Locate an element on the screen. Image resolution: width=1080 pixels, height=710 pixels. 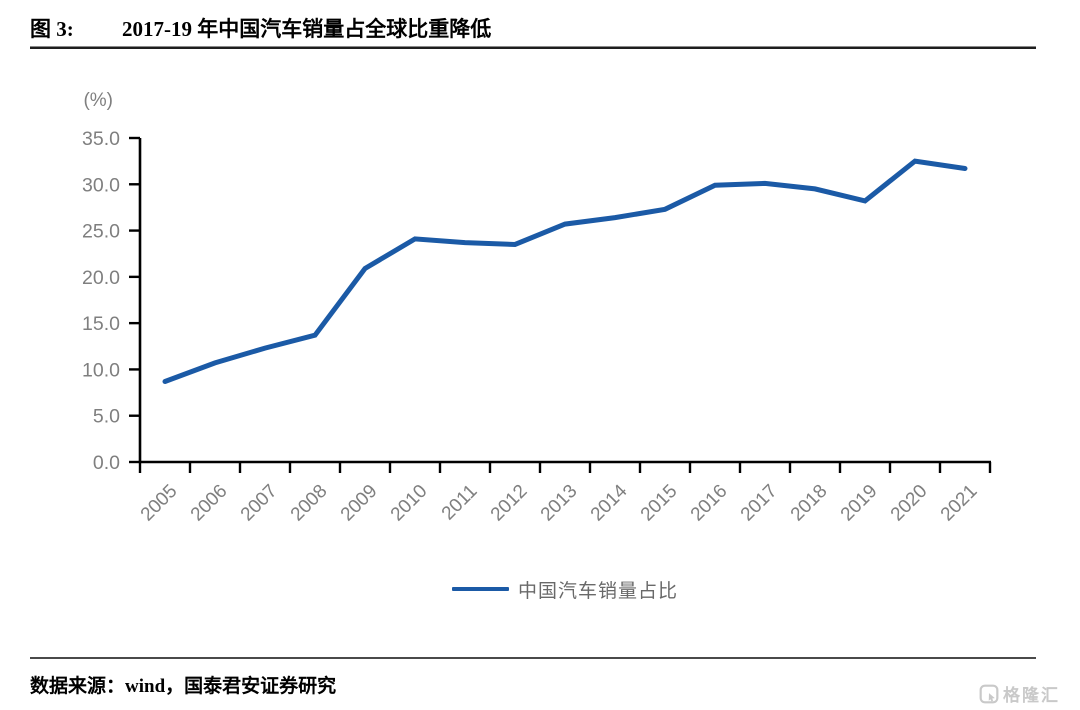
y-tick-label: 35.0 is located at coordinates (101, 139).